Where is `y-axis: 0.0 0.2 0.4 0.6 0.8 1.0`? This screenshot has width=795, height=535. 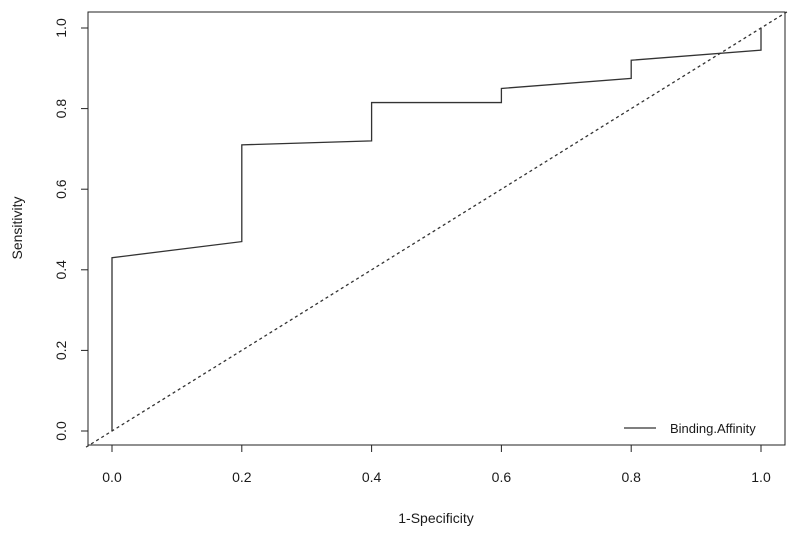
y-axis: 0.0 0.2 0.4 0.6 0.8 1.0 is located at coordinates (71, 229).